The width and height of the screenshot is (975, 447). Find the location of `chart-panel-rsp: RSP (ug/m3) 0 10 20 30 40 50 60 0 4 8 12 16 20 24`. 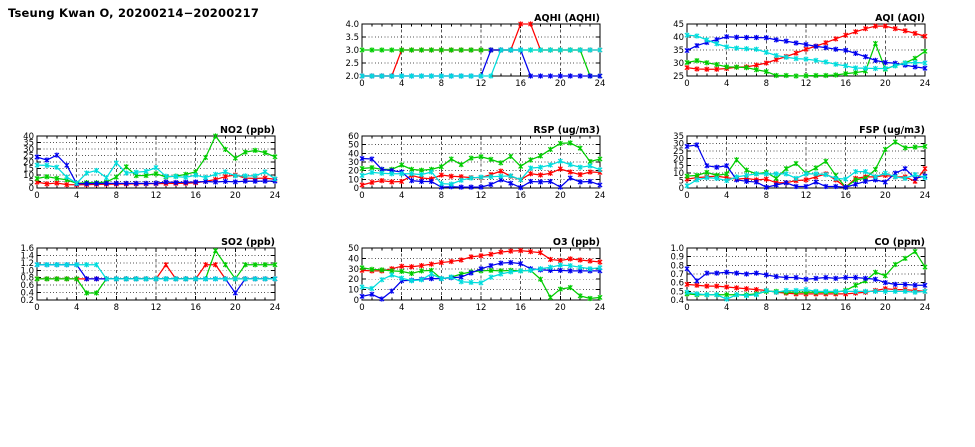

chart-panel-rsp: RSP (ug/m3) 0 10 20 30 40 50 60 0 4 8 12 16 20 24 is located at coordinates (470, 165).